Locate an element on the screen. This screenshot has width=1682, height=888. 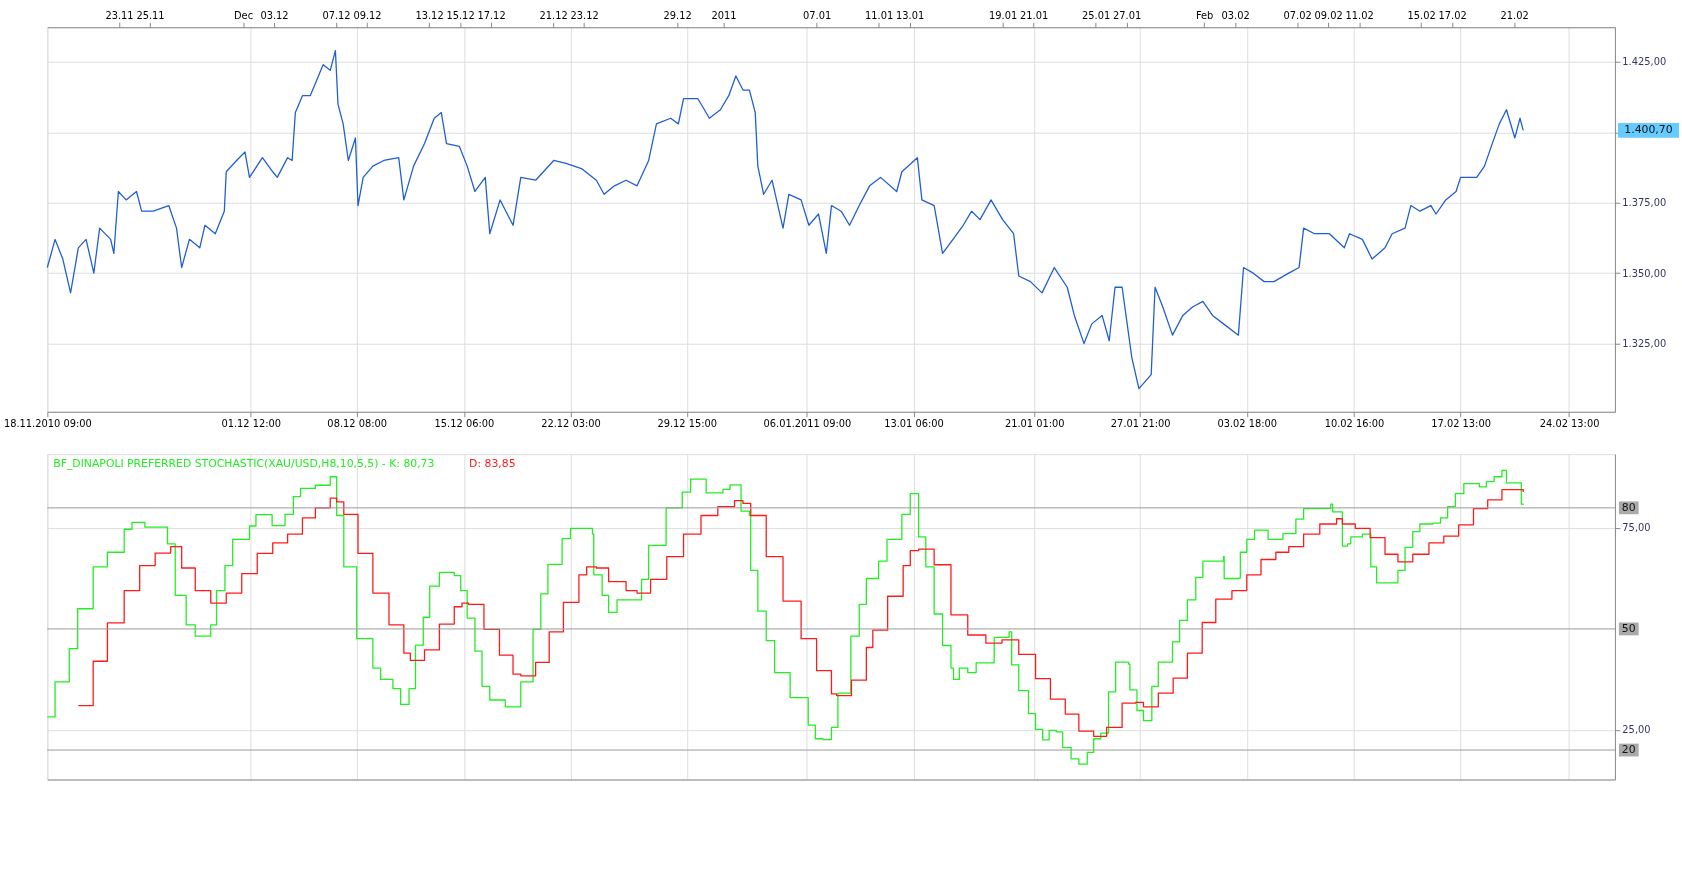
x2-tick-label: 29.12 is located at coordinates (677, 15).